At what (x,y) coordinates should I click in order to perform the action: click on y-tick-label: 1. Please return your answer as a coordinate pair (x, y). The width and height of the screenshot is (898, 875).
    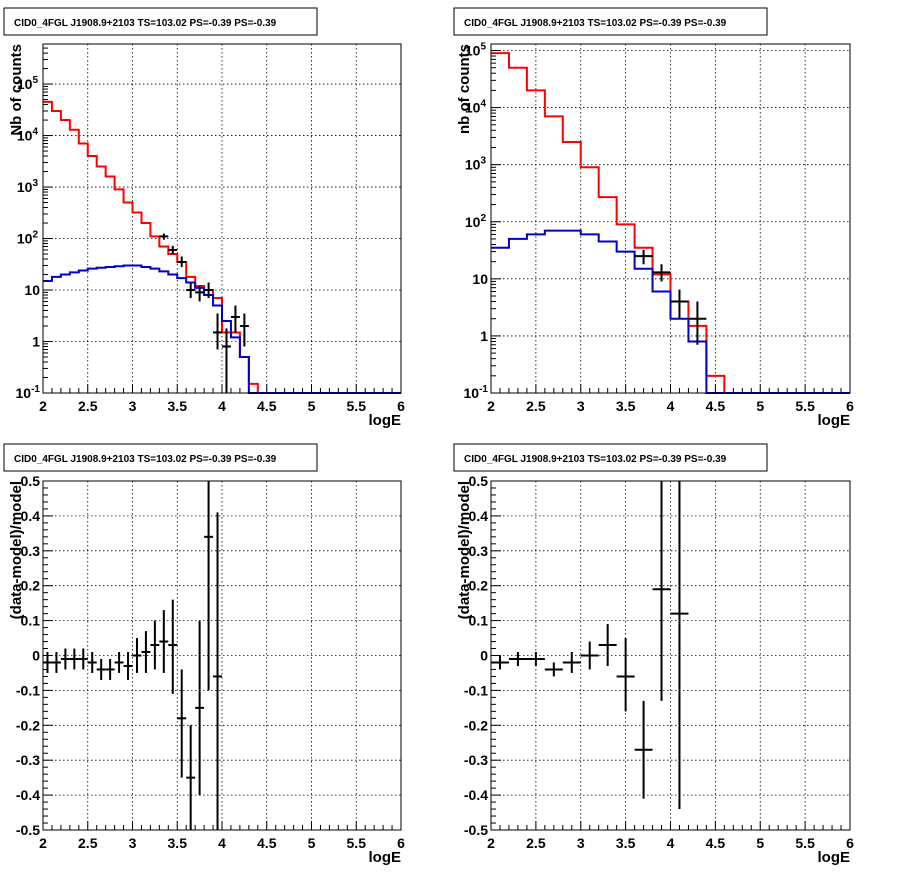
    Looking at the image, I should click on (484, 336).